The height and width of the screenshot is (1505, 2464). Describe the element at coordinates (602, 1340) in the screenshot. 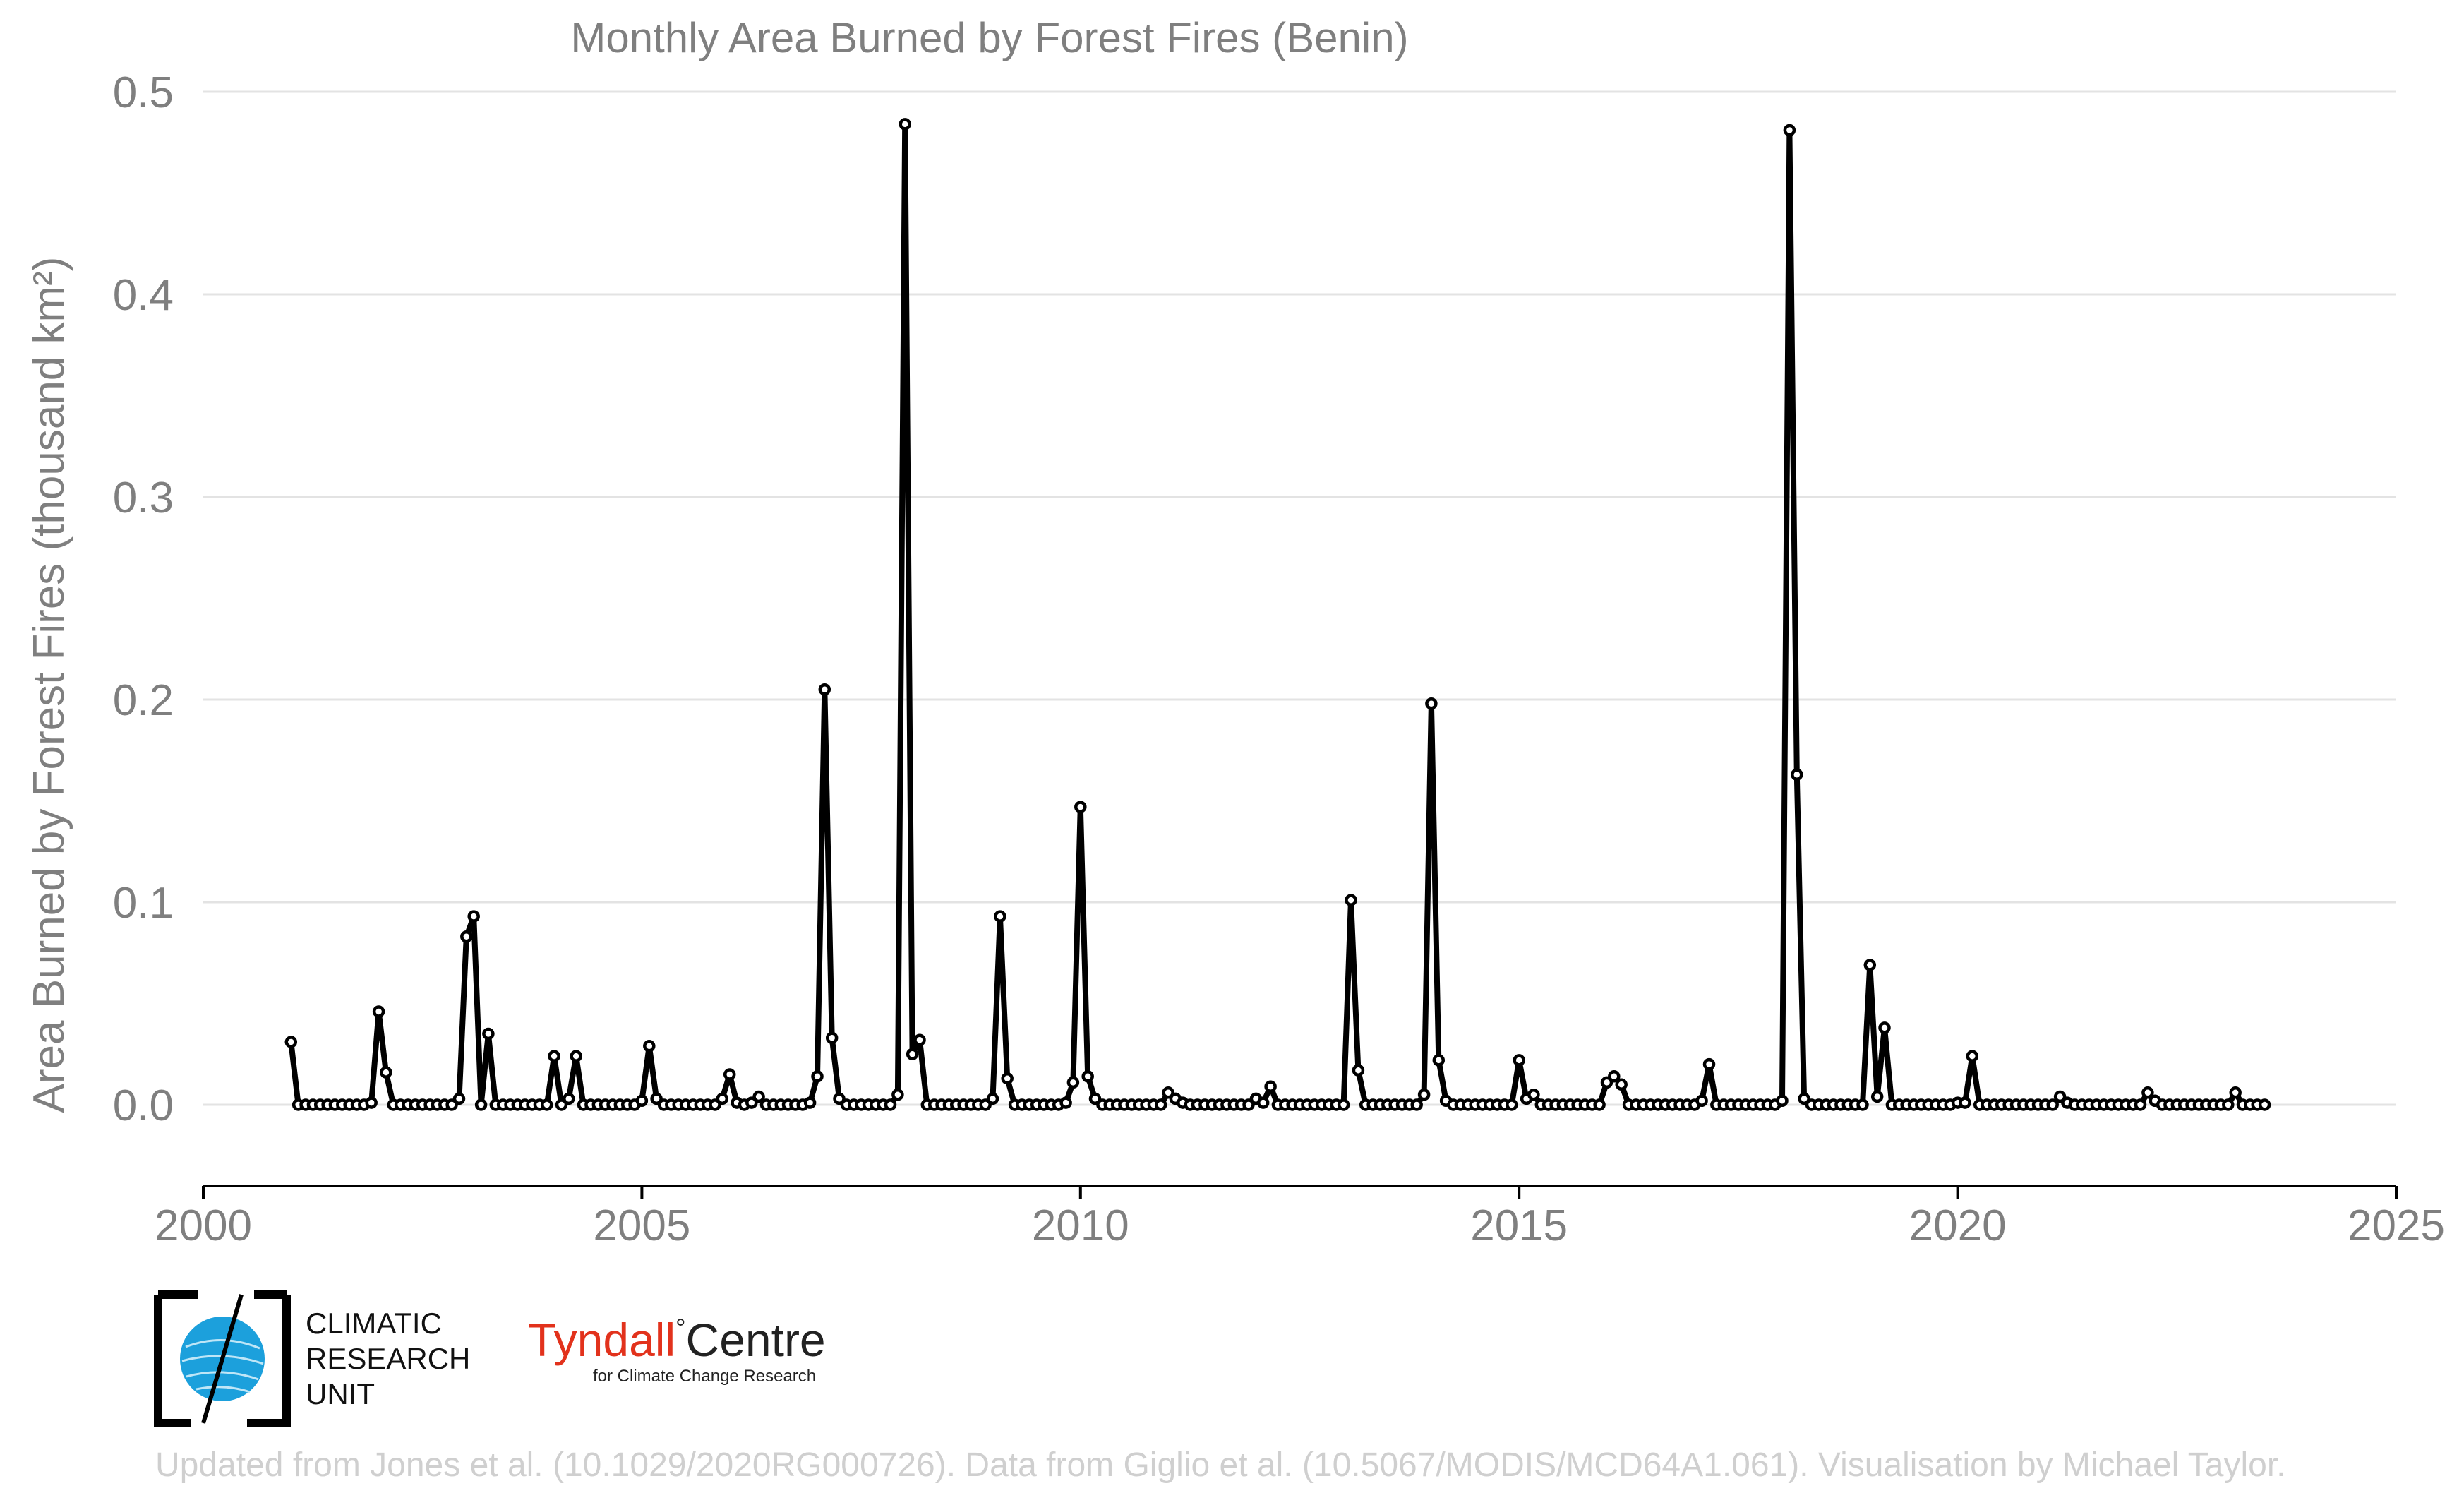

I see `tyndall-text: Tyndall` at that location.